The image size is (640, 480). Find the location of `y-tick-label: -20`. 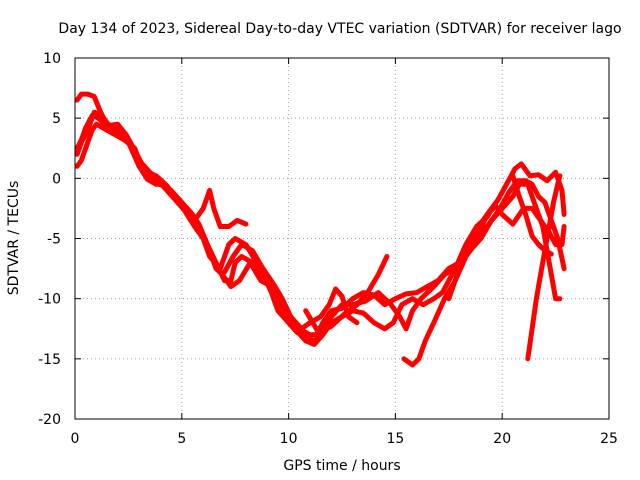

y-tick-label: -20 is located at coordinates (49, 420).